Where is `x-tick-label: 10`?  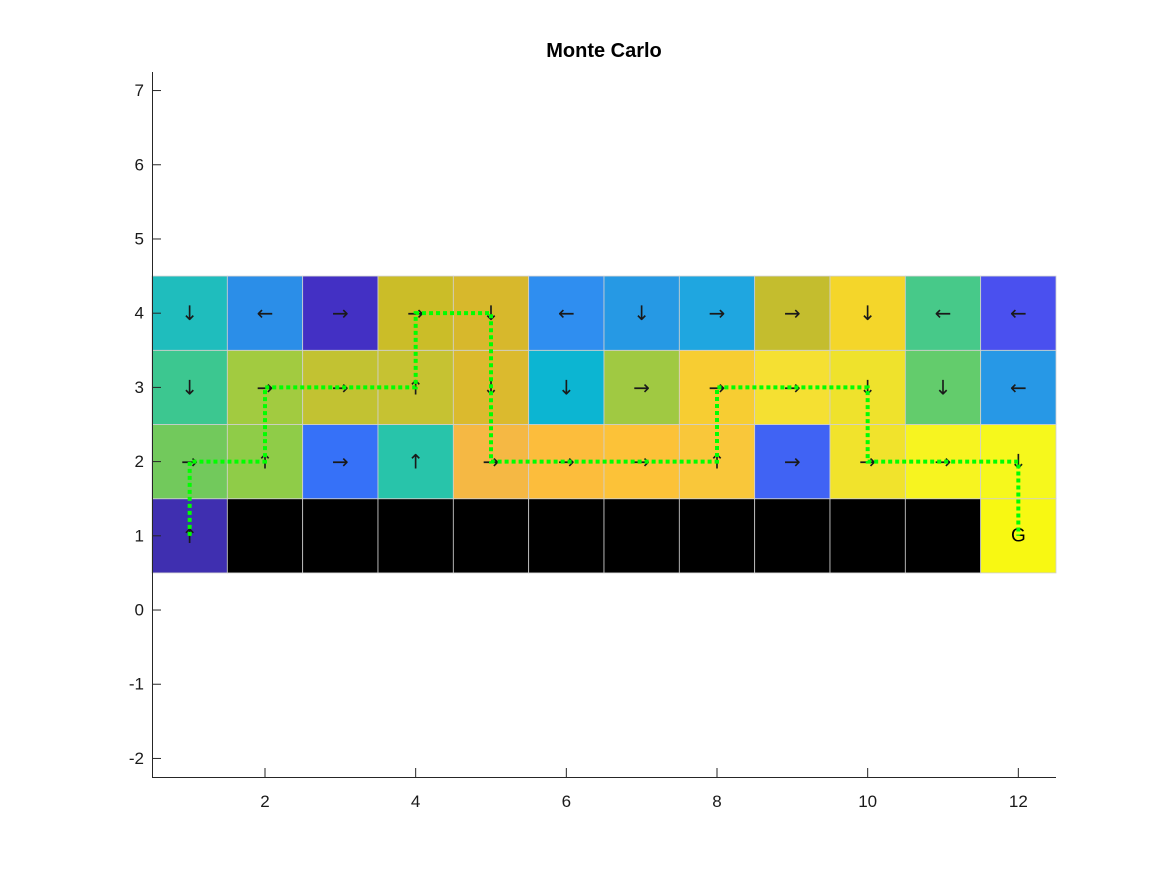
x-tick-label: 10 is located at coordinates (867, 801).